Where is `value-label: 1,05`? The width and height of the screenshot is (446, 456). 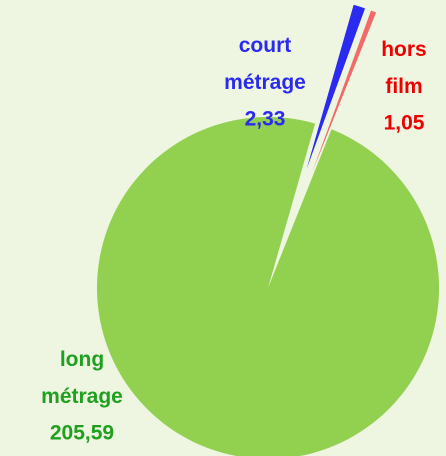 value-label: 1,05 is located at coordinates (404, 123).